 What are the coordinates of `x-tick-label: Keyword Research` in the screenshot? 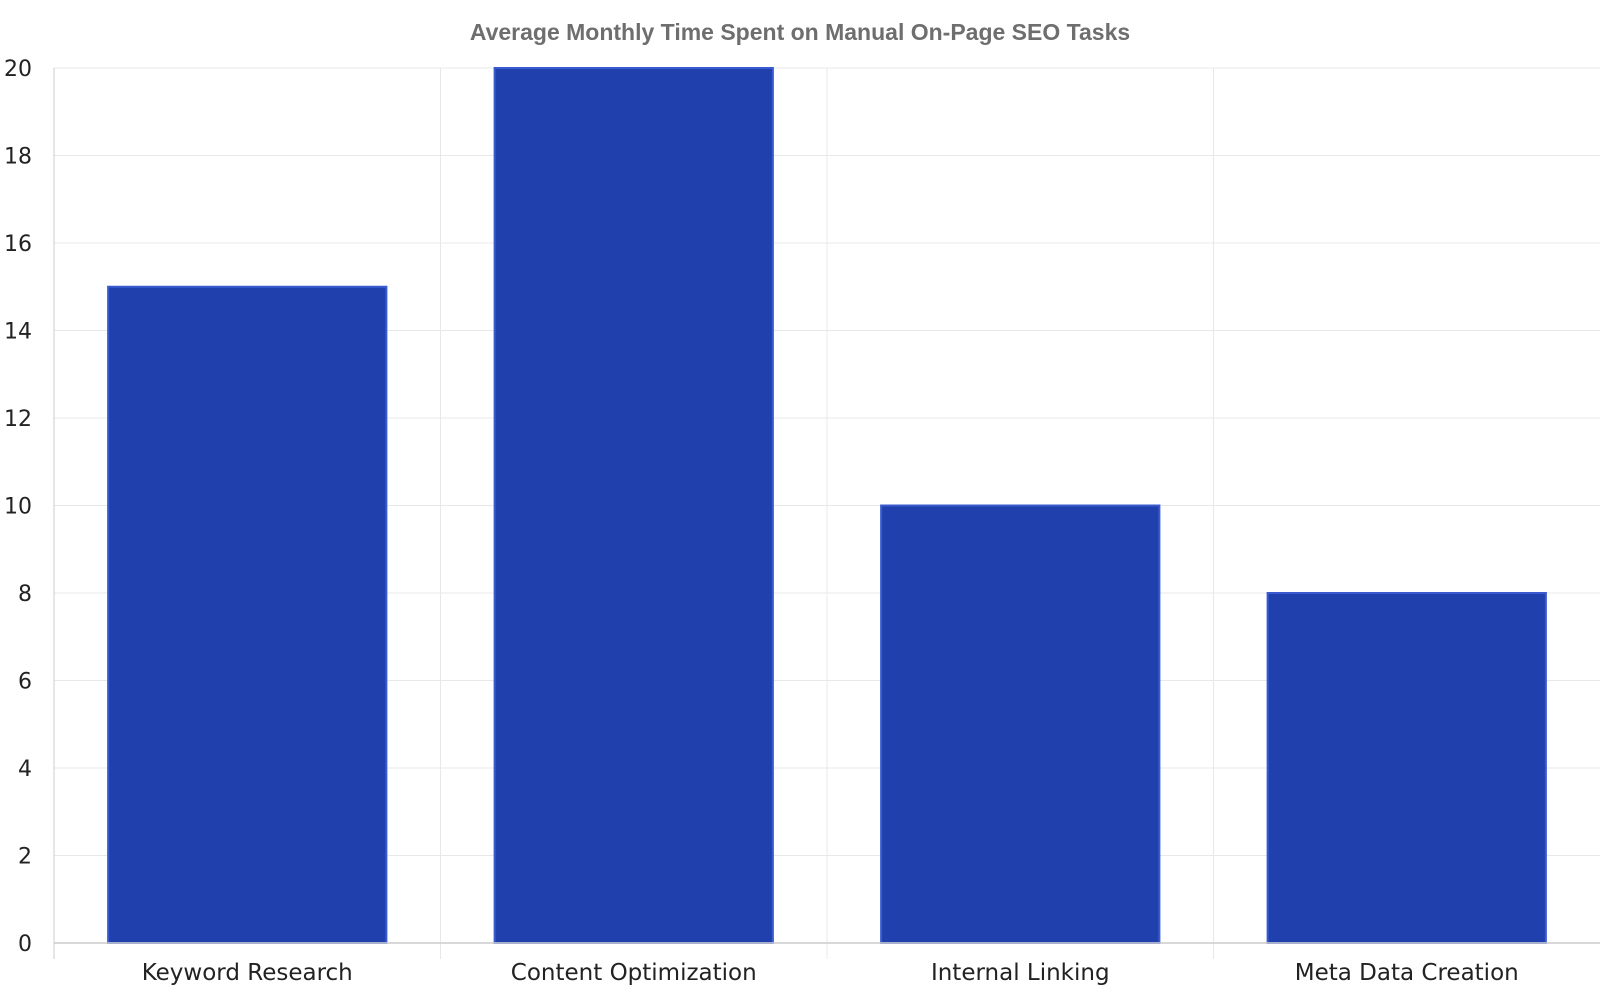 It's located at (247, 973).